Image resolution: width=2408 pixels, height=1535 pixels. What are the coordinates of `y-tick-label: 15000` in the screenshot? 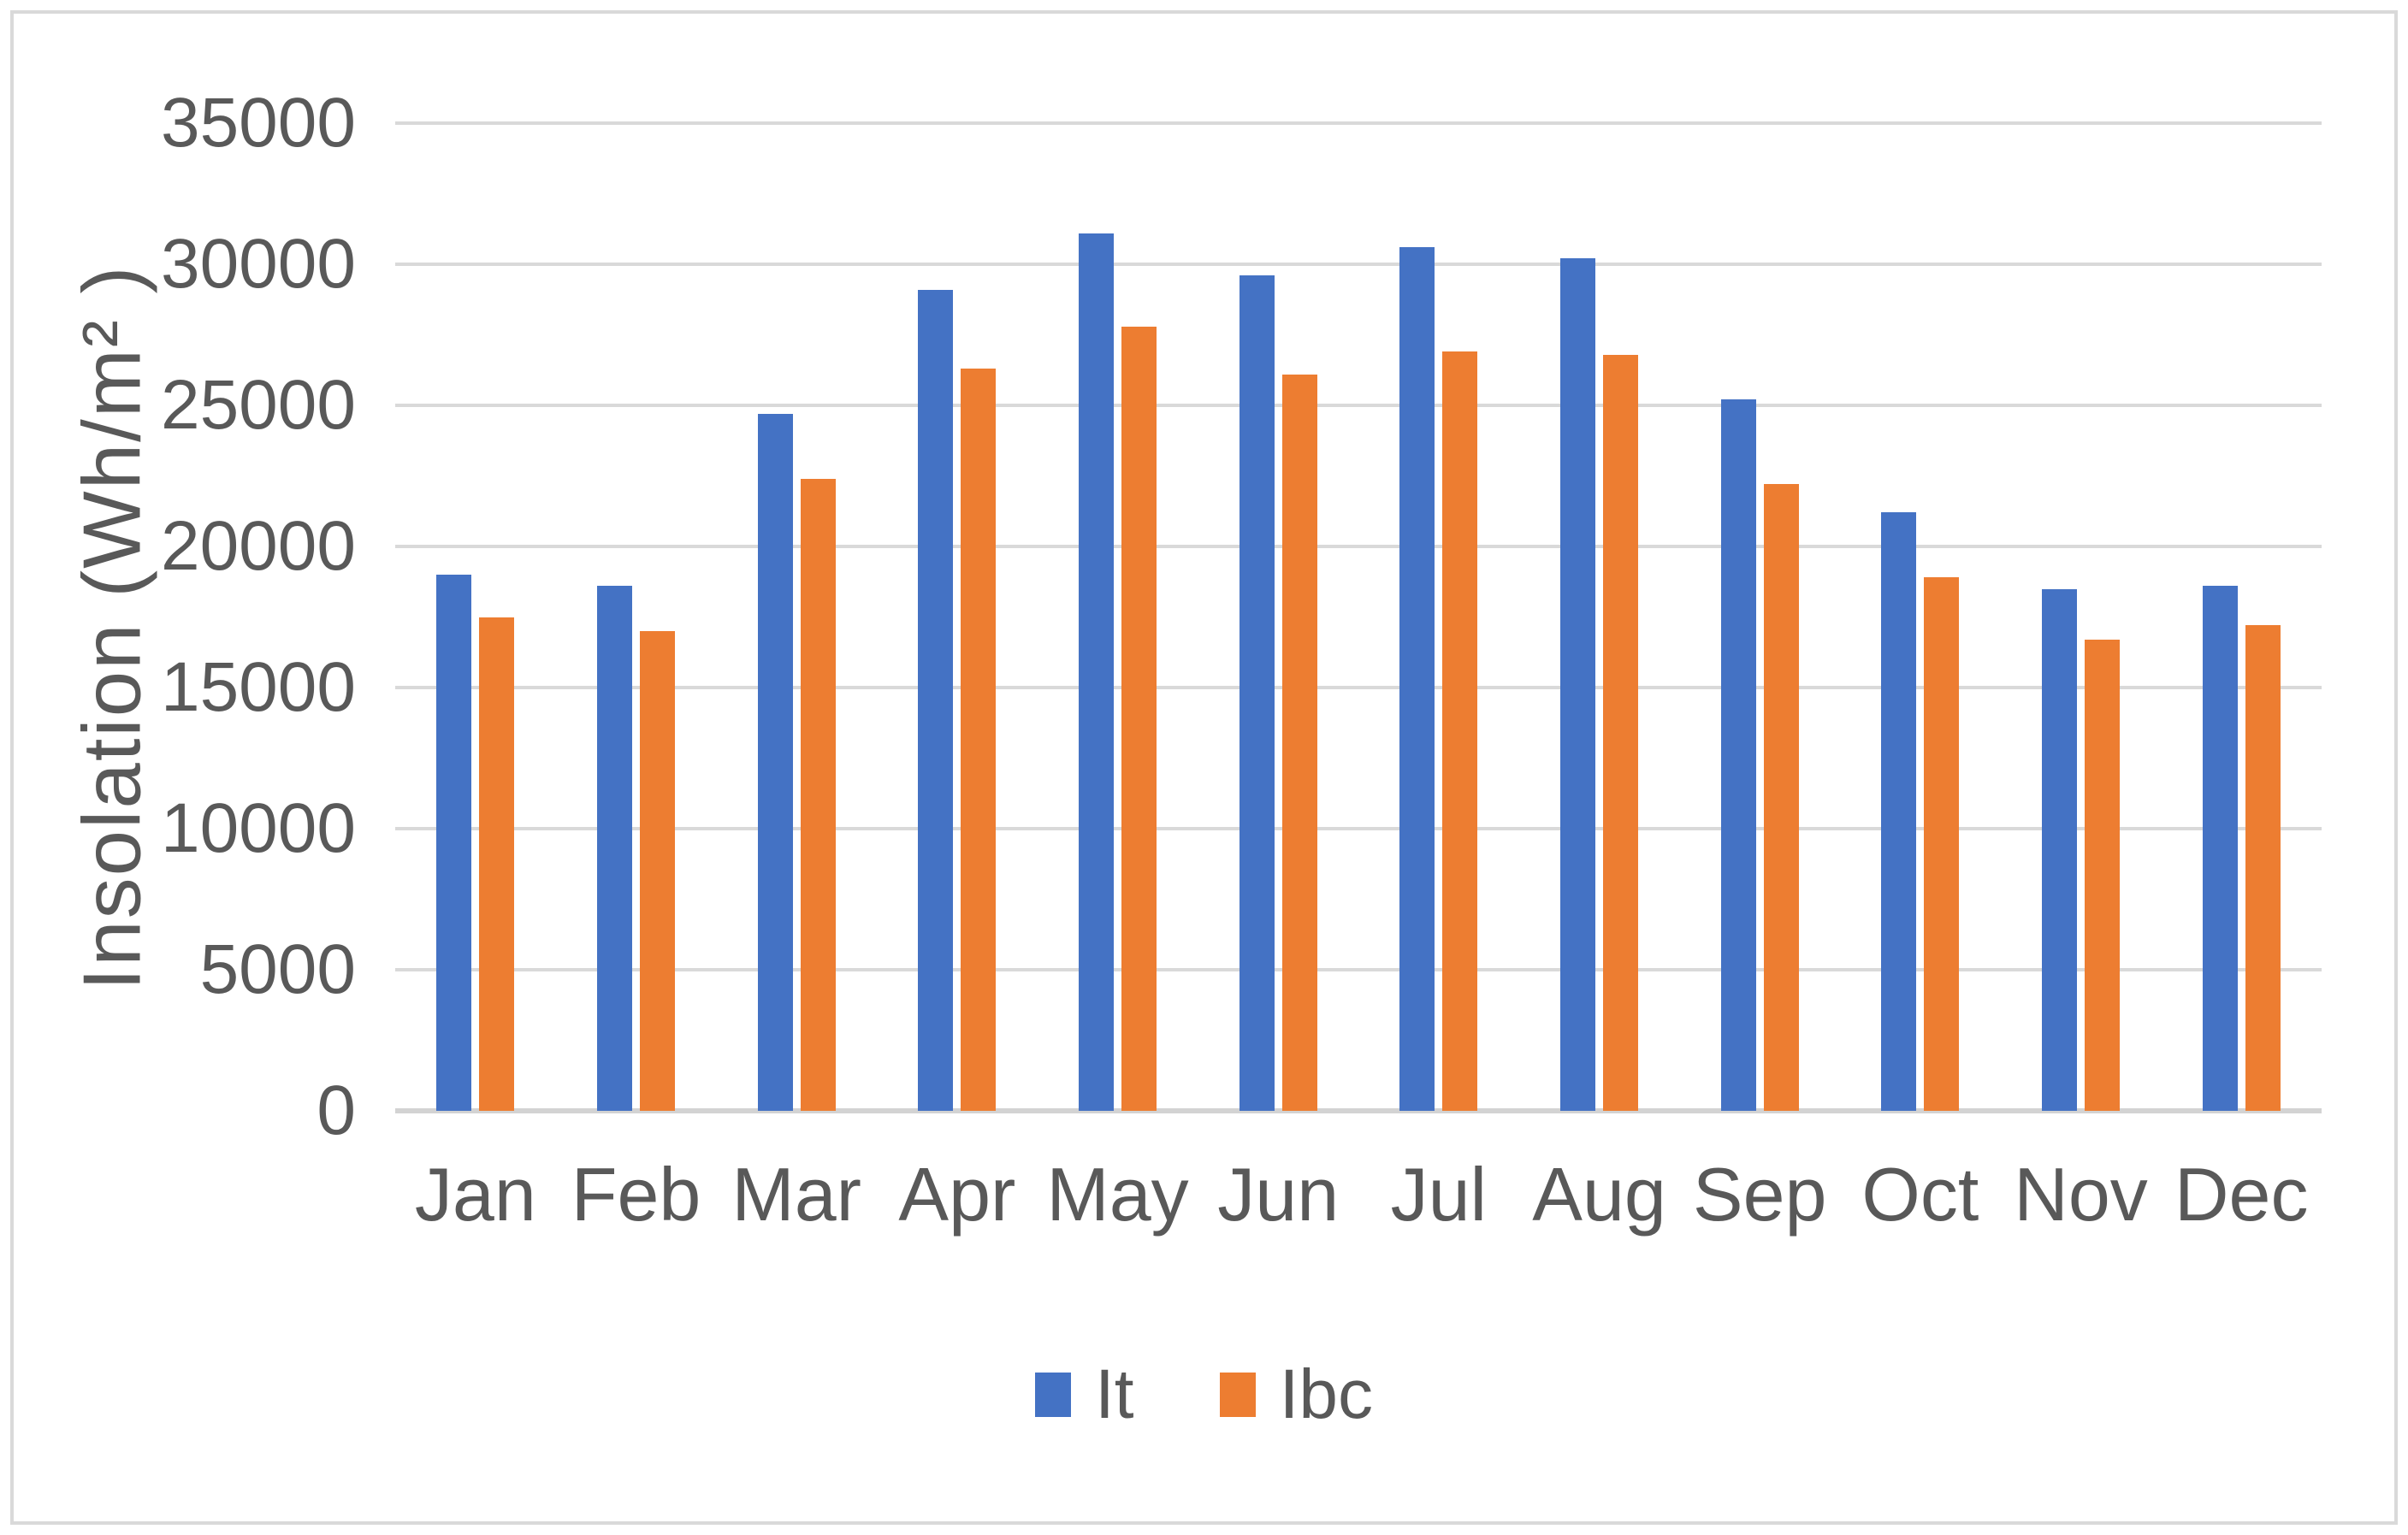 It's located at (258, 687).